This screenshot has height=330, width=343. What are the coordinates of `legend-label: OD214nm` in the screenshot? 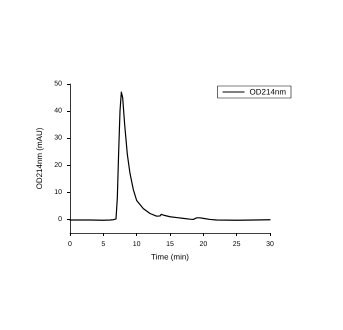 It's located at (268, 92).